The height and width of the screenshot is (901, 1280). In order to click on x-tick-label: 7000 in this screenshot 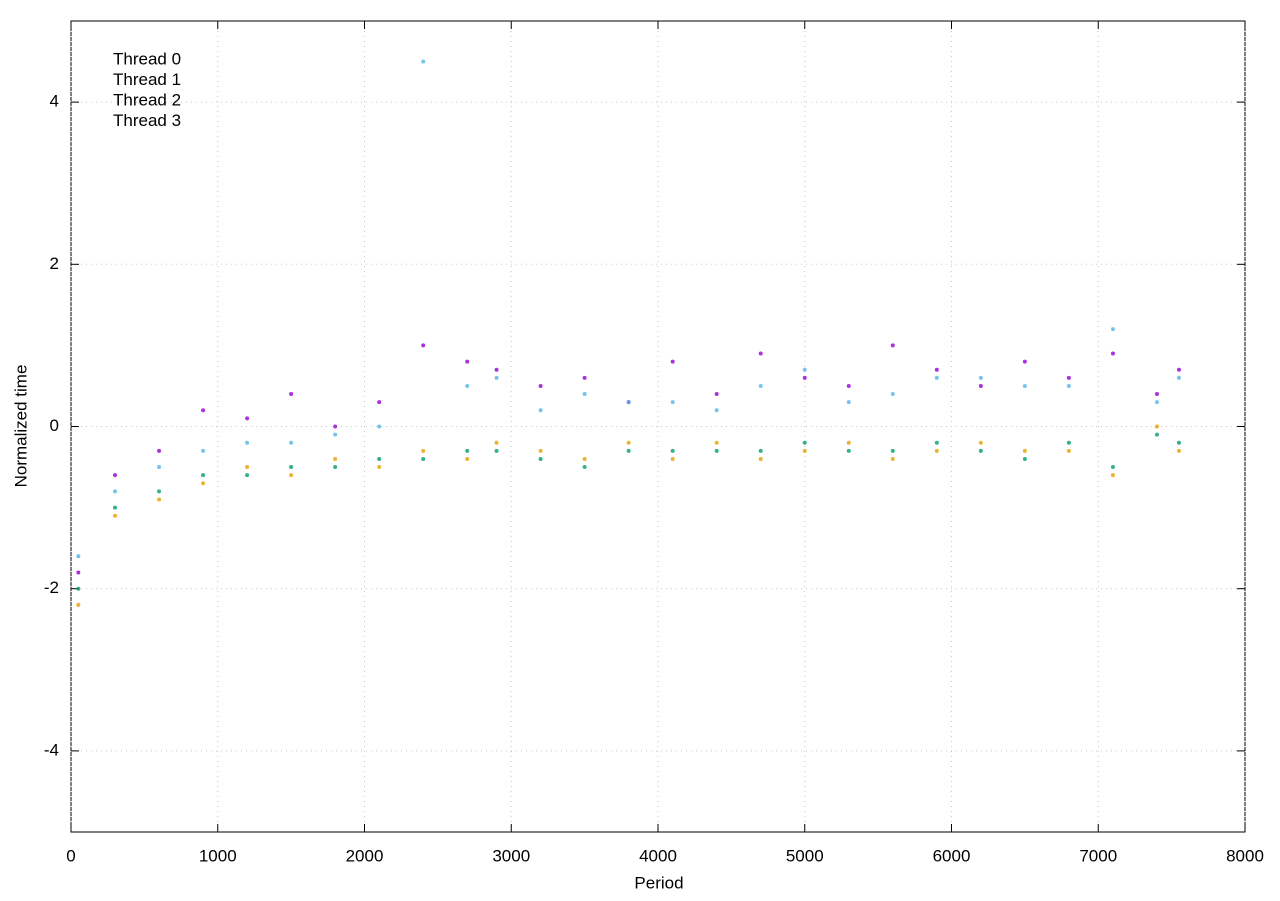, I will do `click(1098, 855)`.